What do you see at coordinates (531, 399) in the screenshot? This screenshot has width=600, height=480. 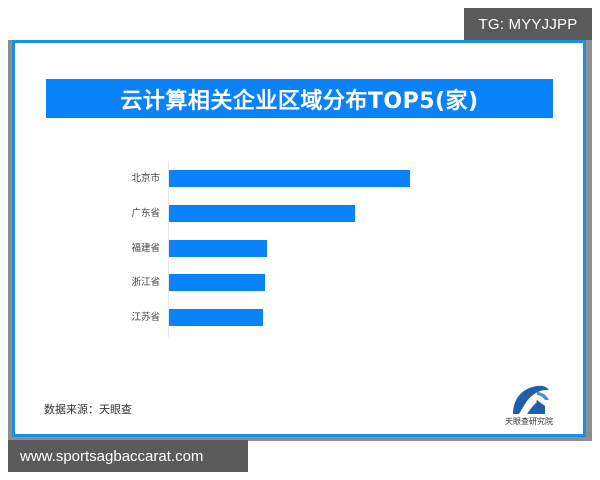 I see `tianyancha-logo-icon` at bounding box center [531, 399].